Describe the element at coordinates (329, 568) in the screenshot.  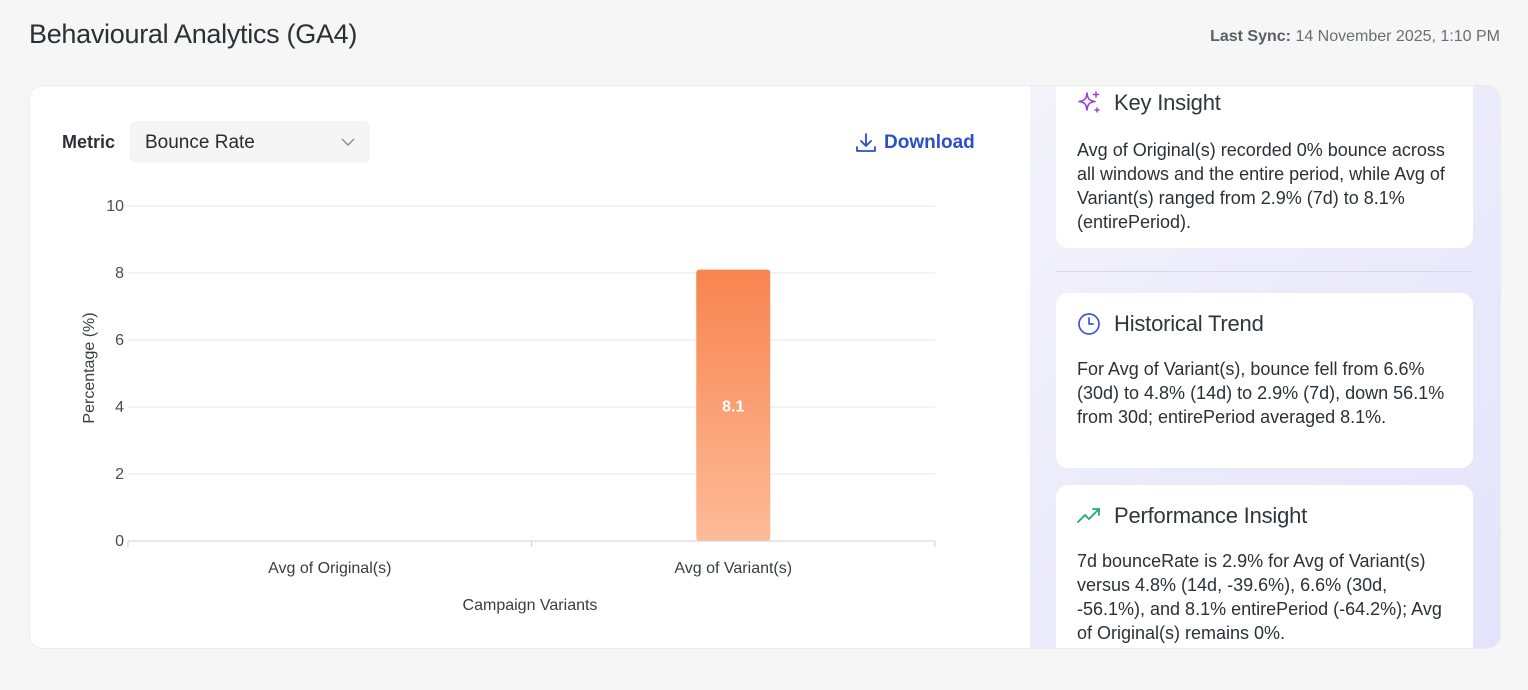
I see `x-tick-label: Avg of Original(s)` at that location.